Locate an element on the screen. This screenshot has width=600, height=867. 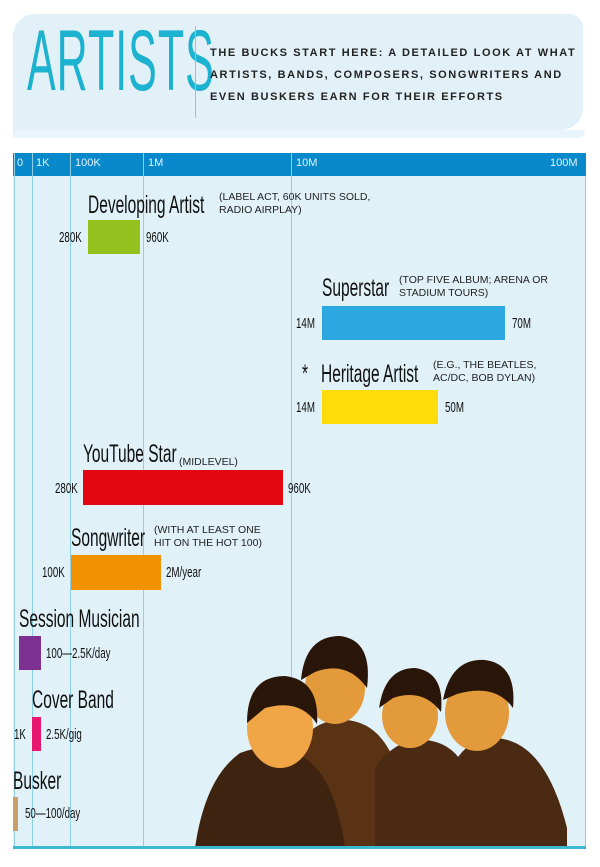
songwriter-note: (WITH AT LEAST ONE HIT ON THE HOT 100) is located at coordinates (208, 536).